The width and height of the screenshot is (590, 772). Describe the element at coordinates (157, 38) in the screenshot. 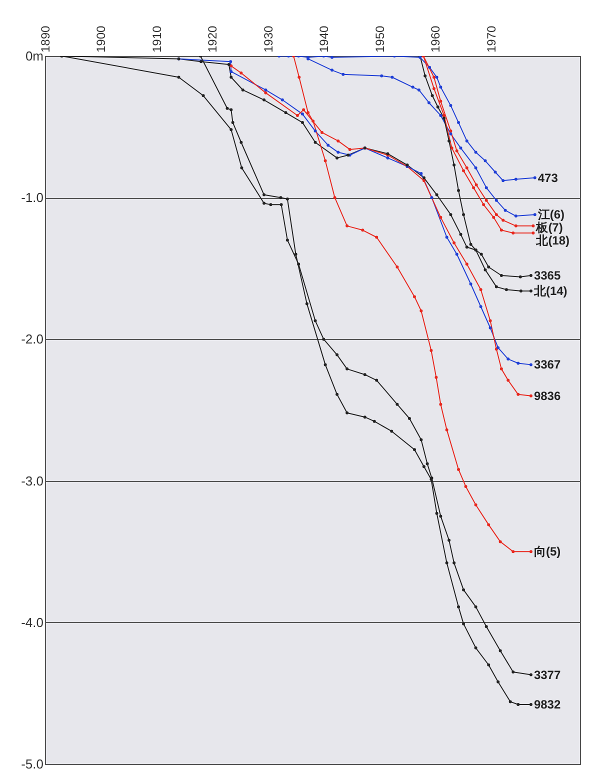

I see `x-tick-label: 1910` at that location.